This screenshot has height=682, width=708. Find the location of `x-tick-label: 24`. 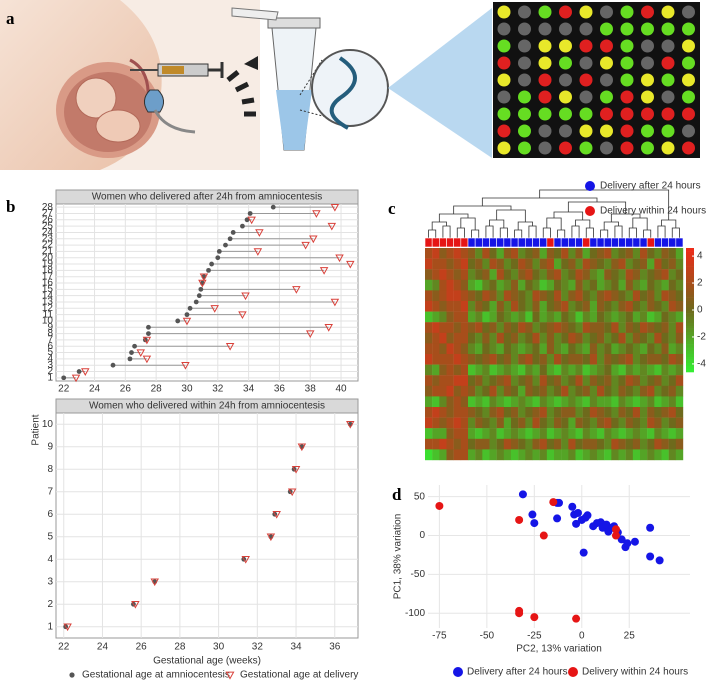

x-tick-label: 24 is located at coordinates (103, 647).